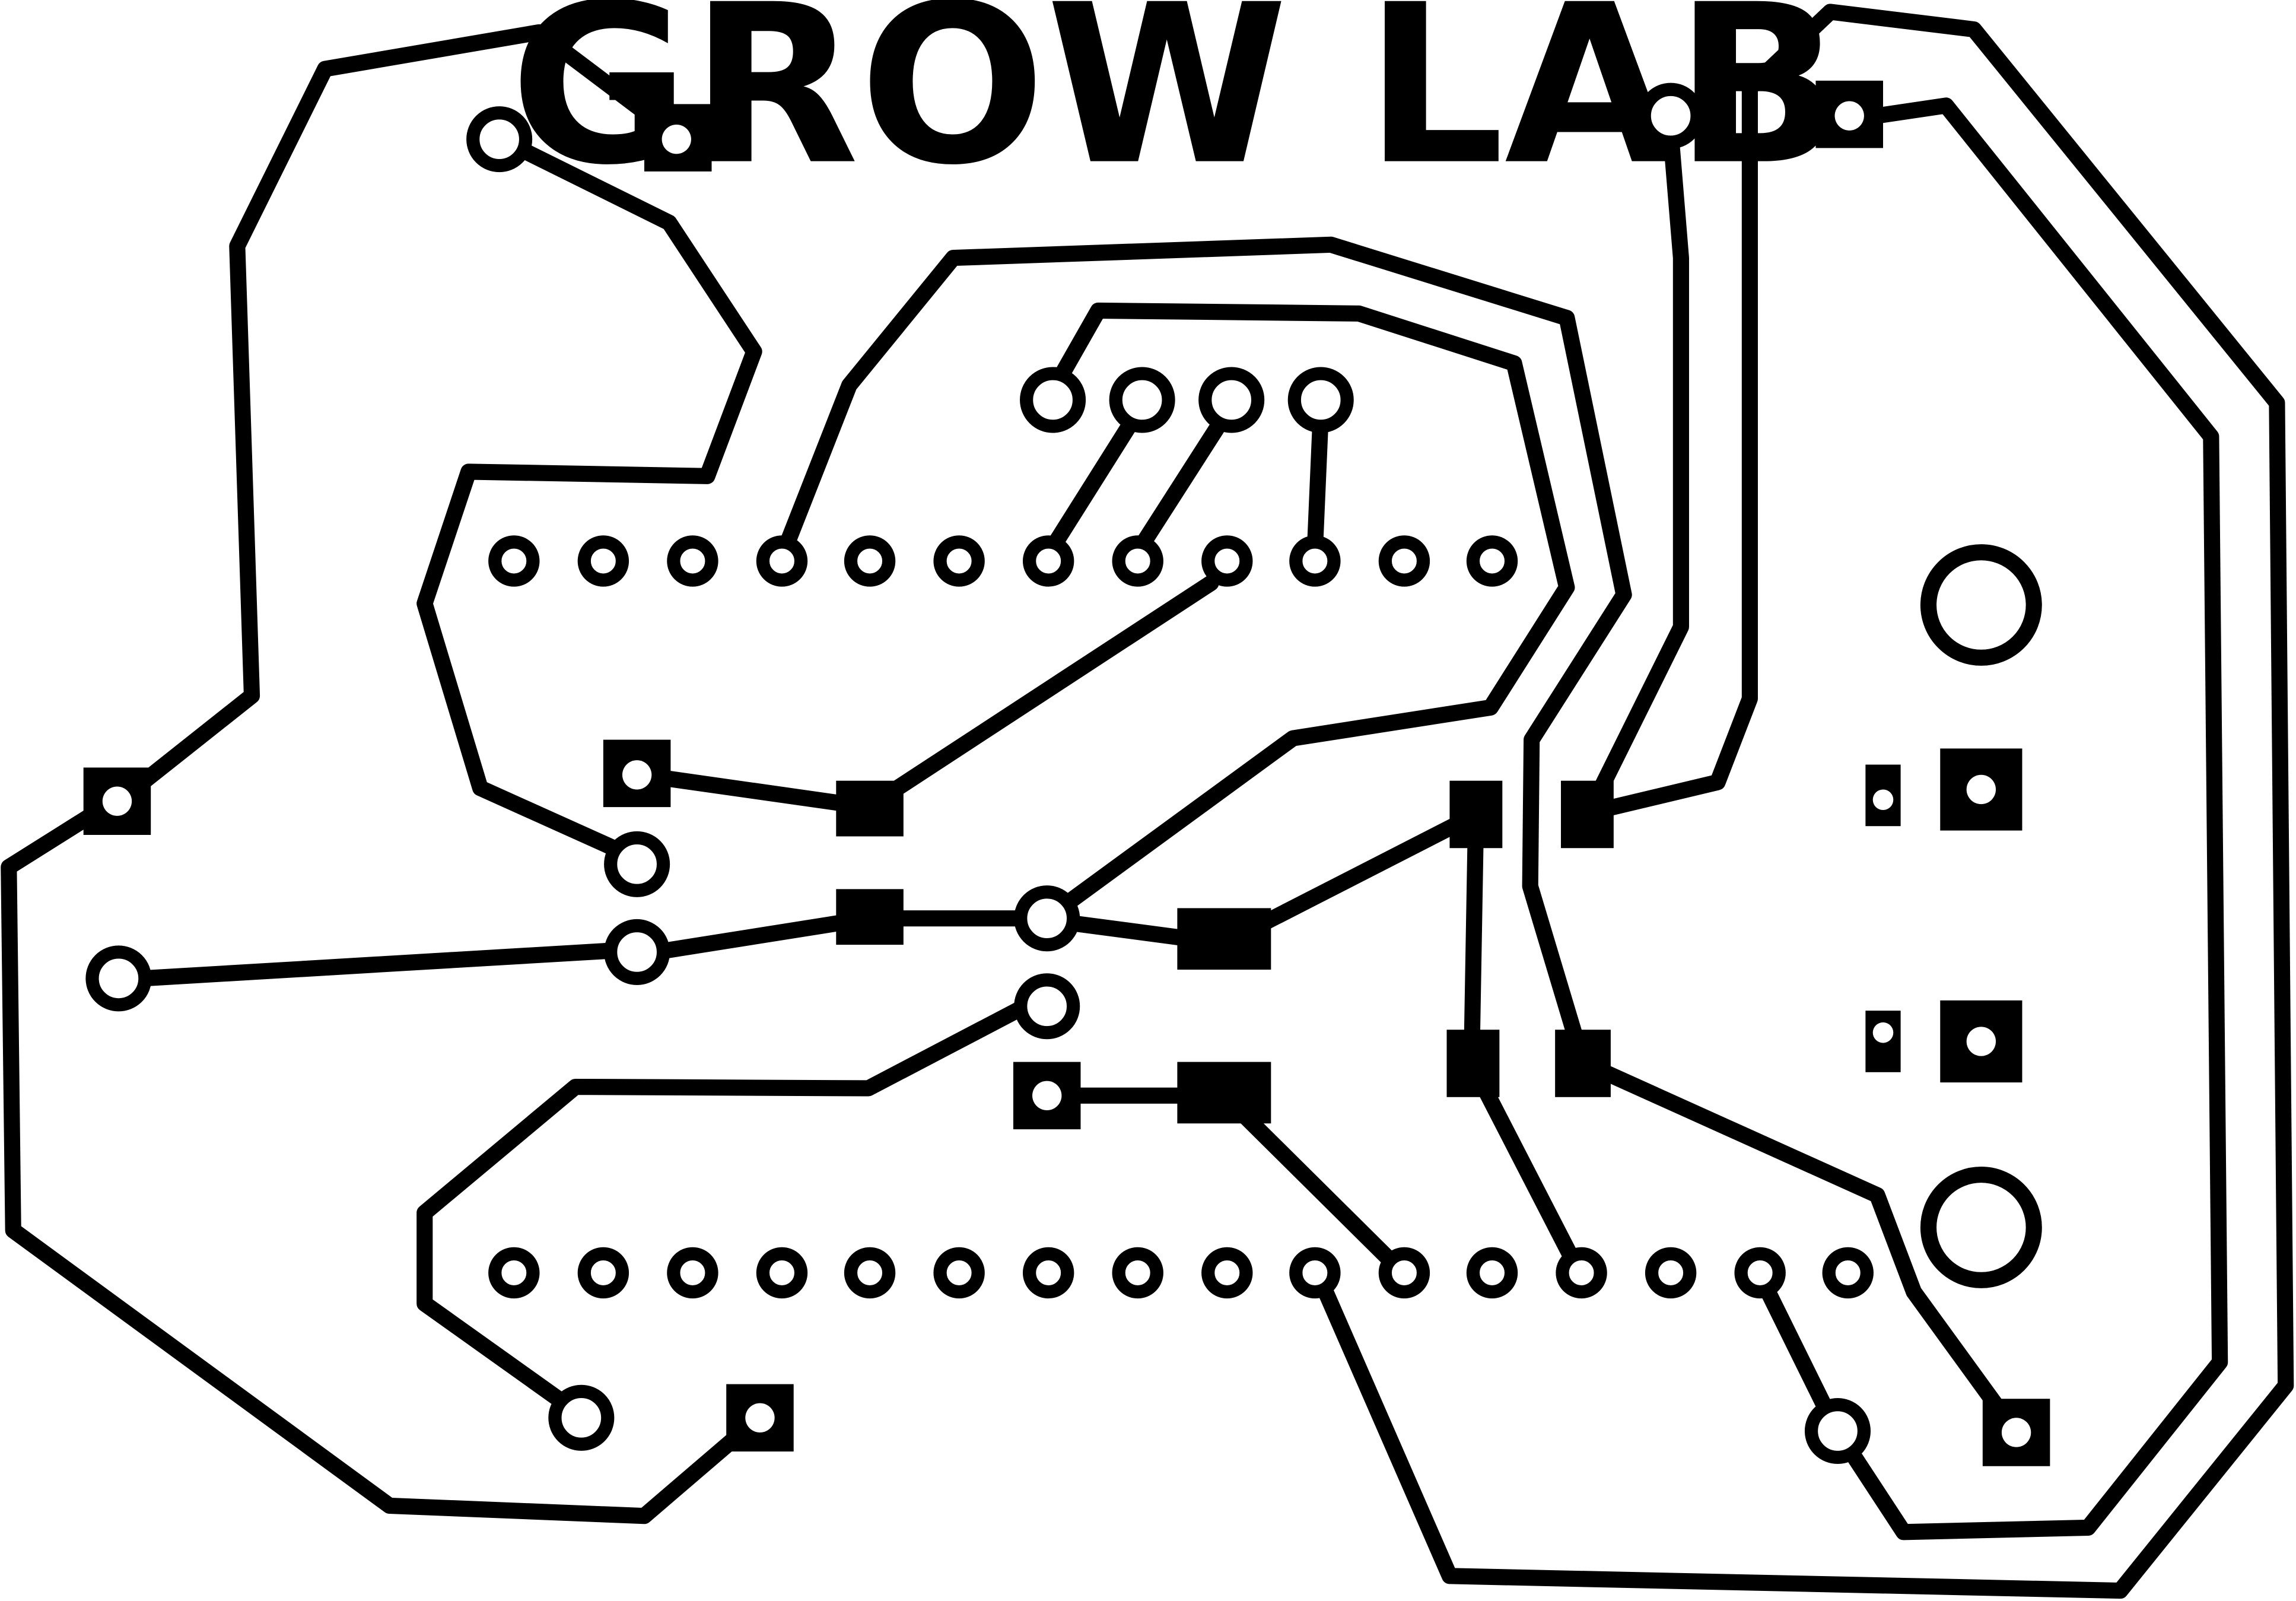 Image resolution: width=2296 pixels, height=1601 pixels. I want to click on mounting-holes, so click(1981, 916).